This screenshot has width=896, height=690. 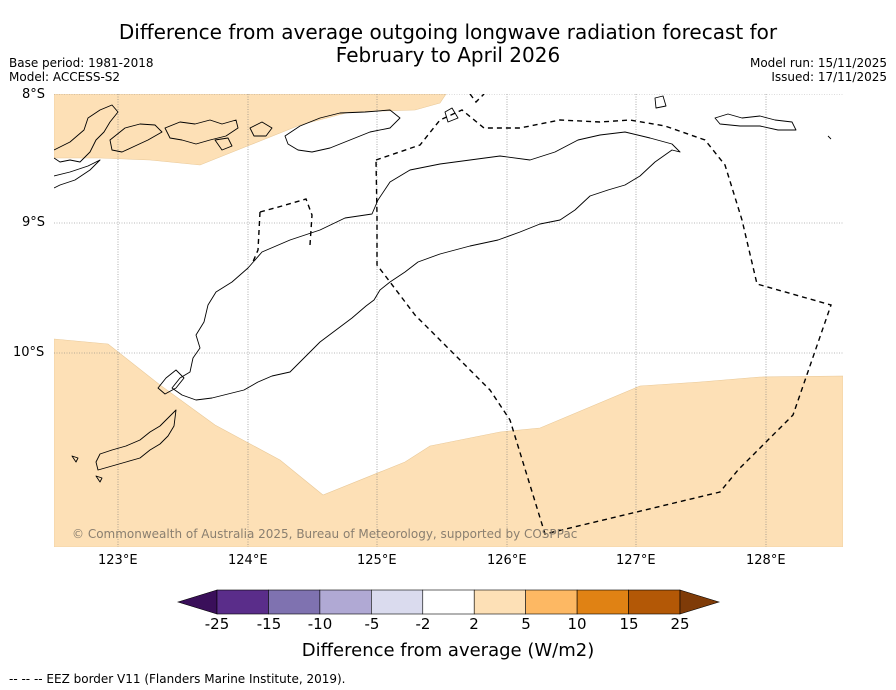 What do you see at coordinates (118, 560) in the screenshot?
I see `lon-label-123e: 123°E` at bounding box center [118, 560].